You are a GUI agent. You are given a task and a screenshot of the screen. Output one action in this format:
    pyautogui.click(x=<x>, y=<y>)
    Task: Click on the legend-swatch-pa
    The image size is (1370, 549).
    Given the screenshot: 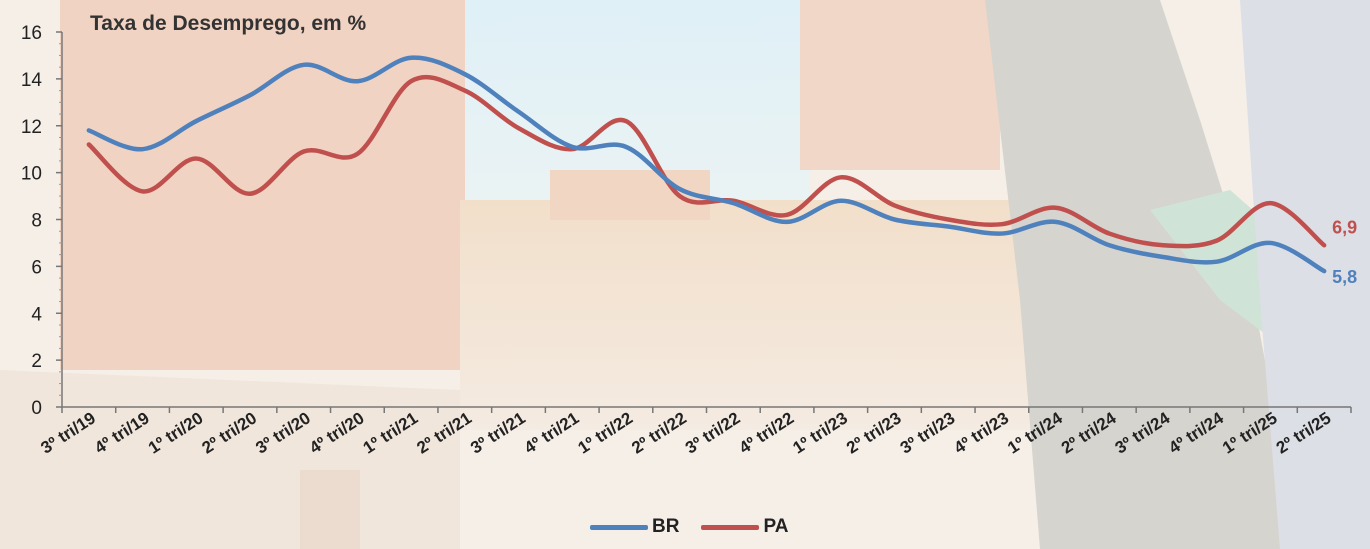 What is the action you would take?
    pyautogui.click(x=730, y=527)
    